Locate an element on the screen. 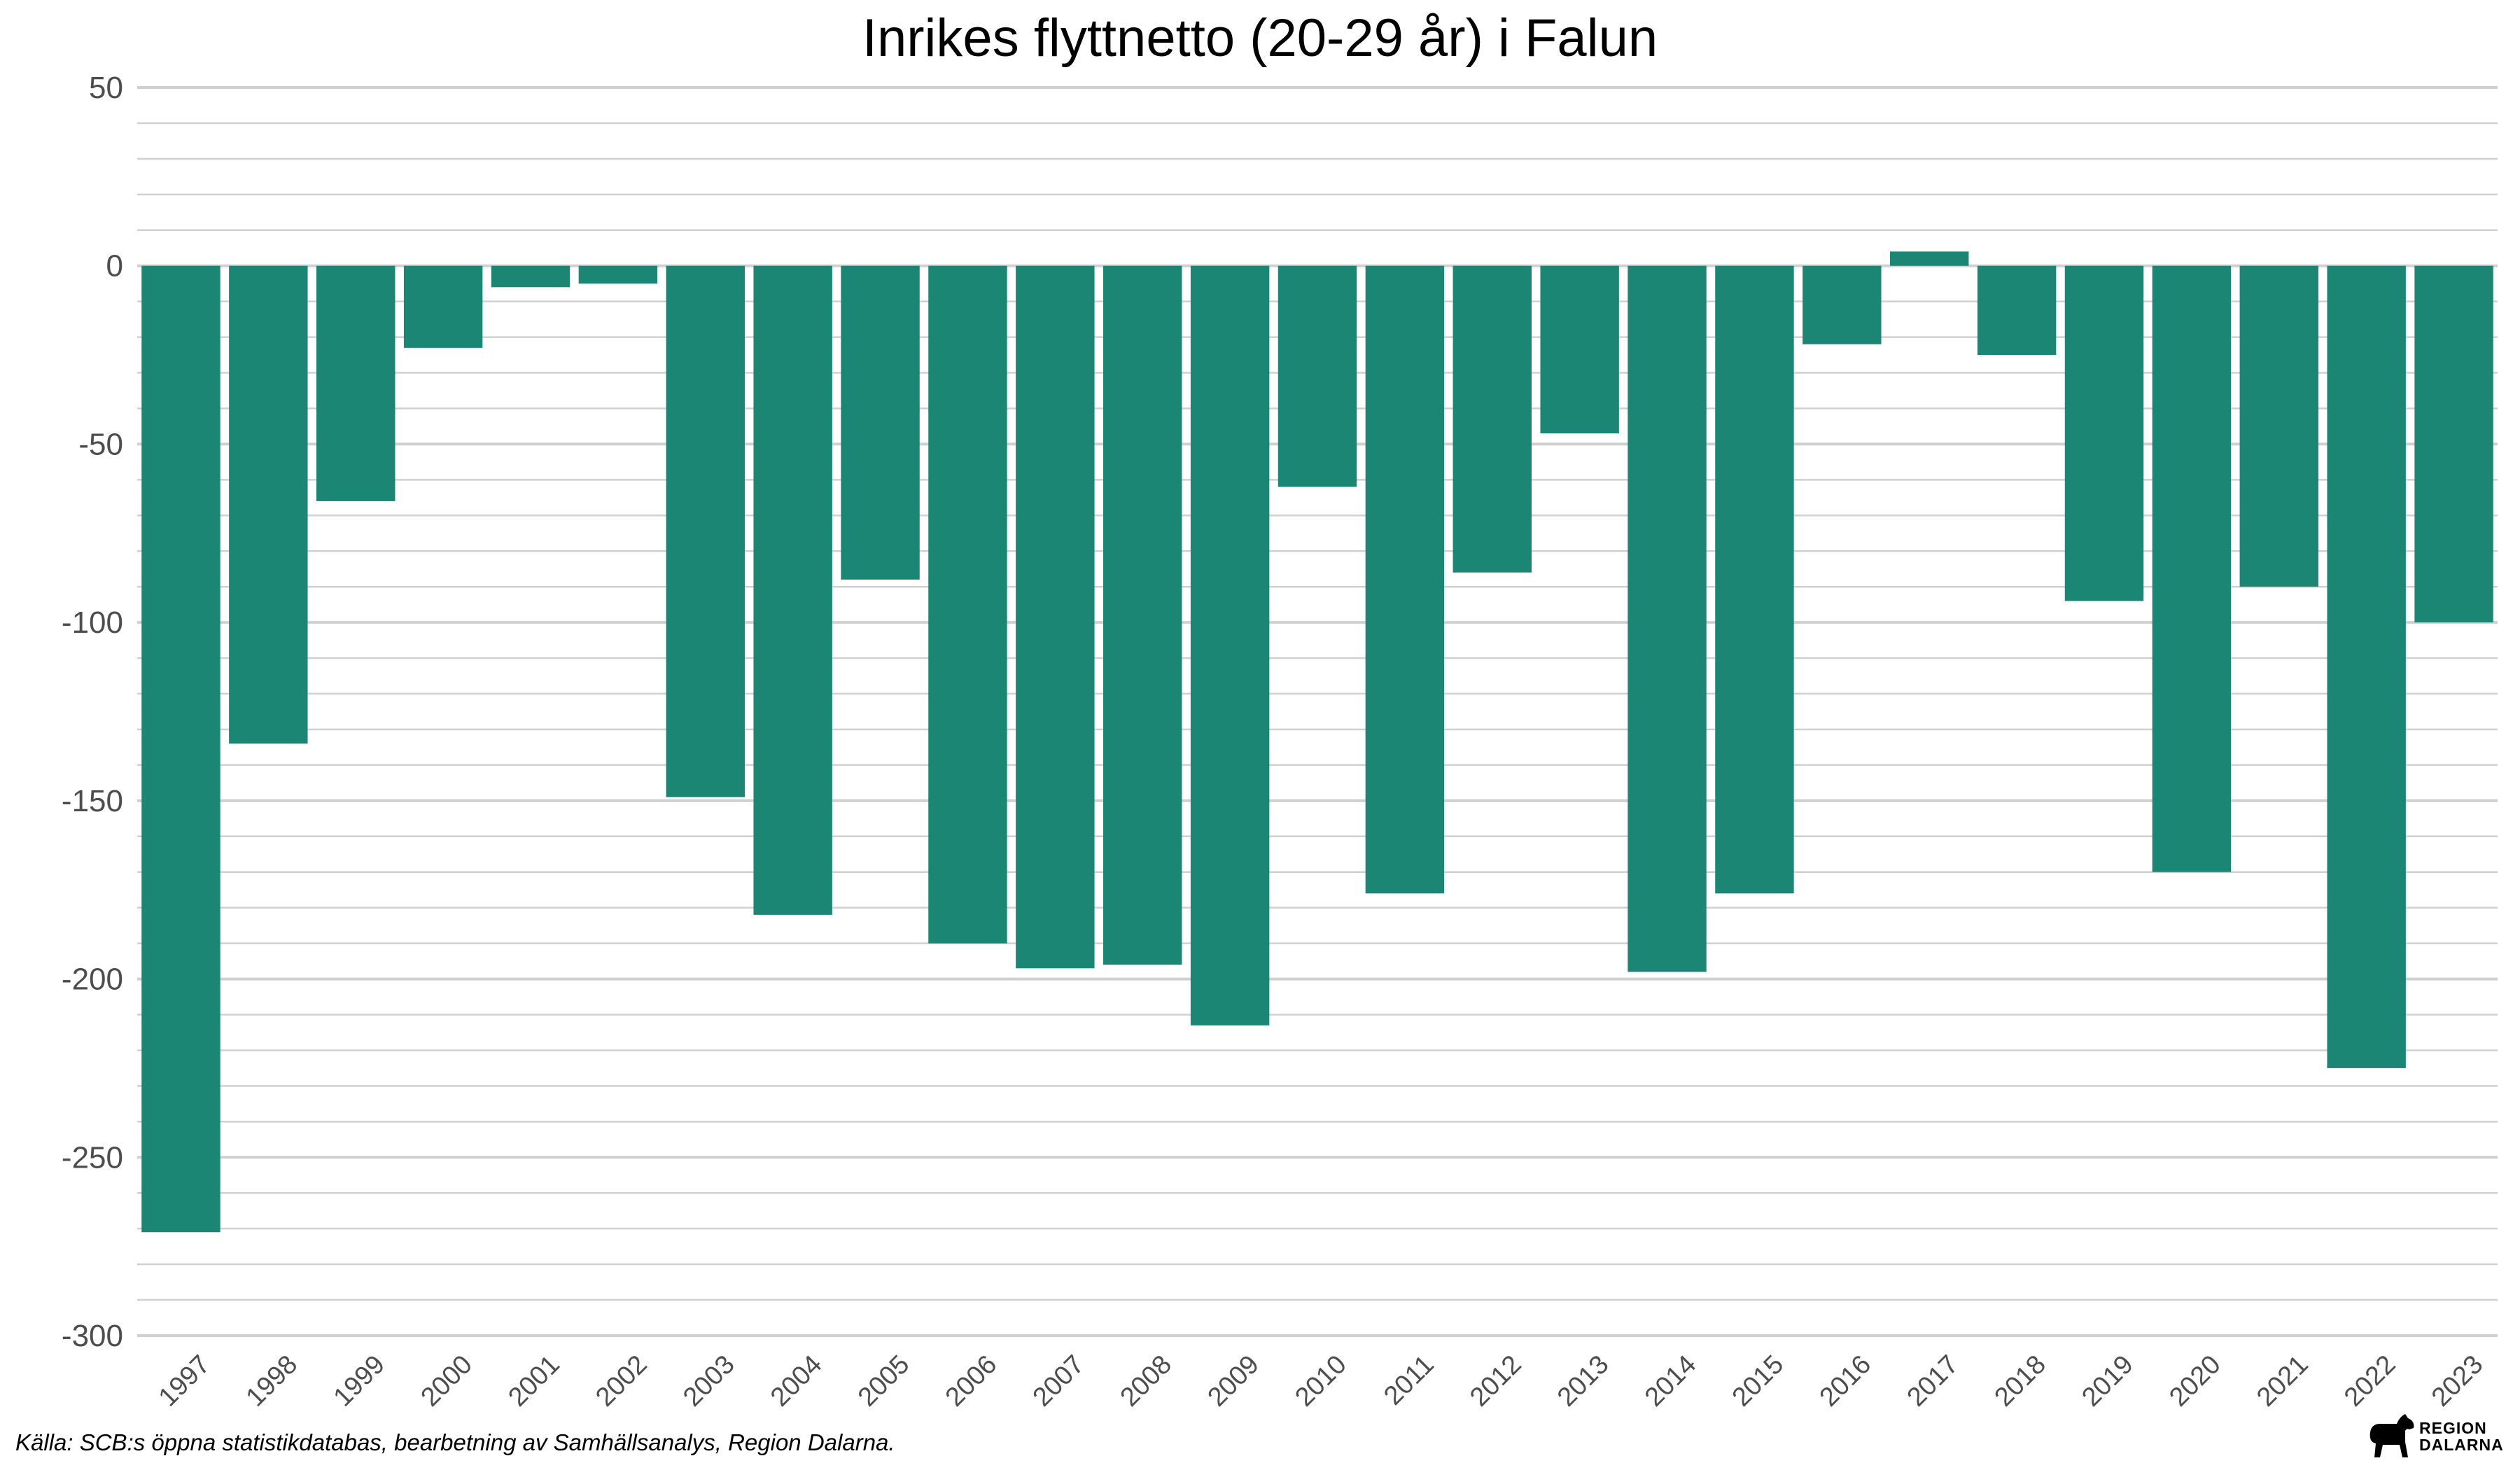 This screenshot has width=2520, height=1470. bar-2019 is located at coordinates (2104, 433).